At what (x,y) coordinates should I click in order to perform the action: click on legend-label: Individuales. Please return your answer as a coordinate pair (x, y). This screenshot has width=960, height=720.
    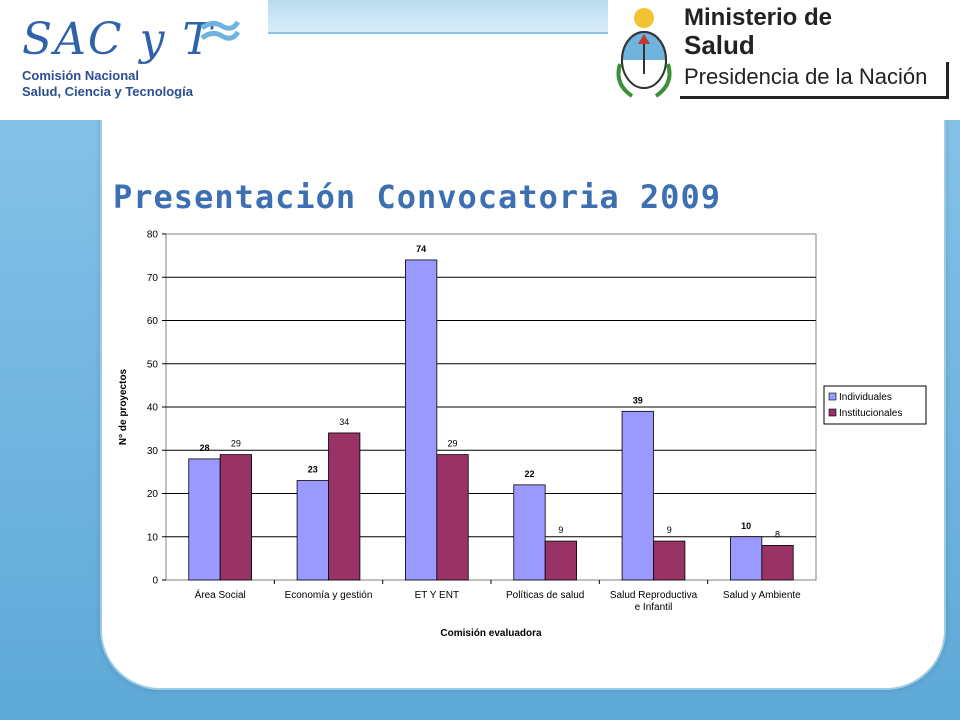
    Looking at the image, I should click on (865, 397).